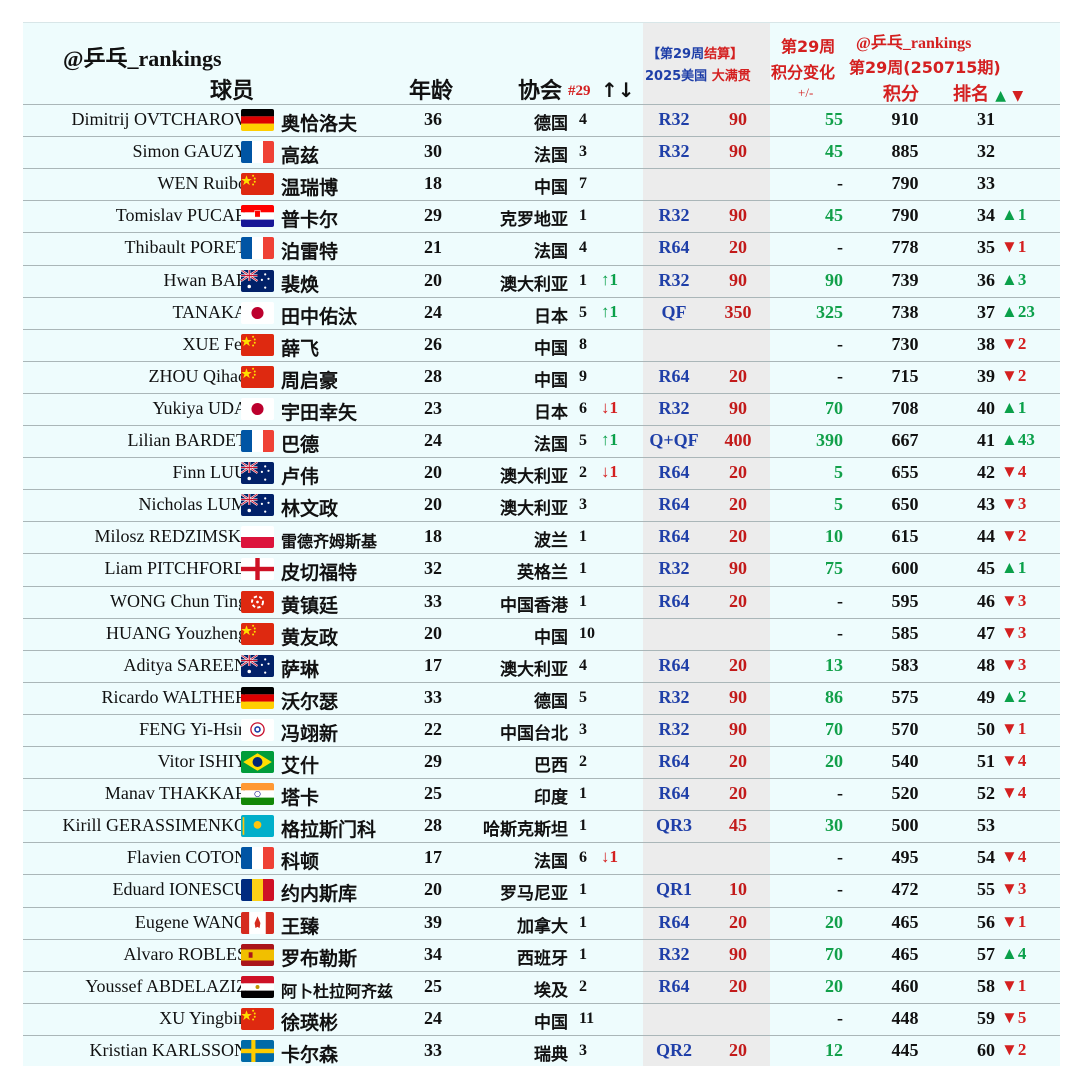  I want to click on points-change: 12, so click(834, 1049).